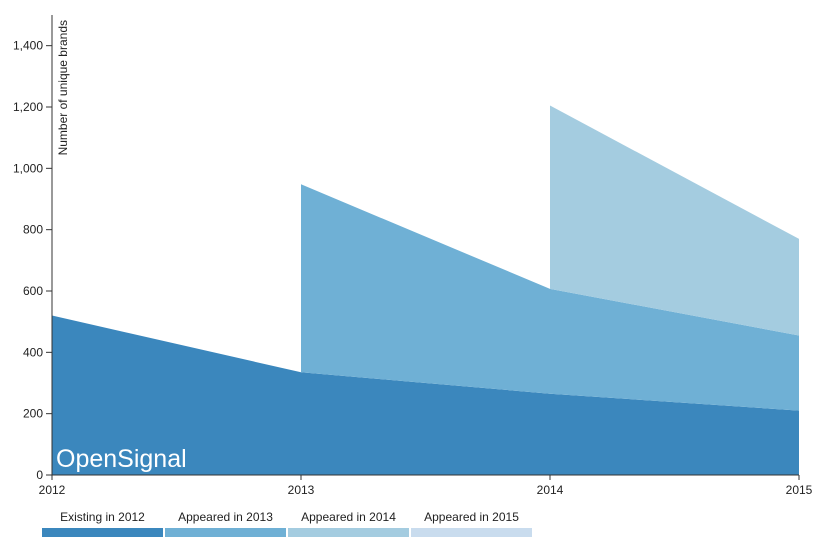 This screenshot has height=542, width=830. What do you see at coordinates (39, 475) in the screenshot?
I see `y-tick-label: 0` at bounding box center [39, 475].